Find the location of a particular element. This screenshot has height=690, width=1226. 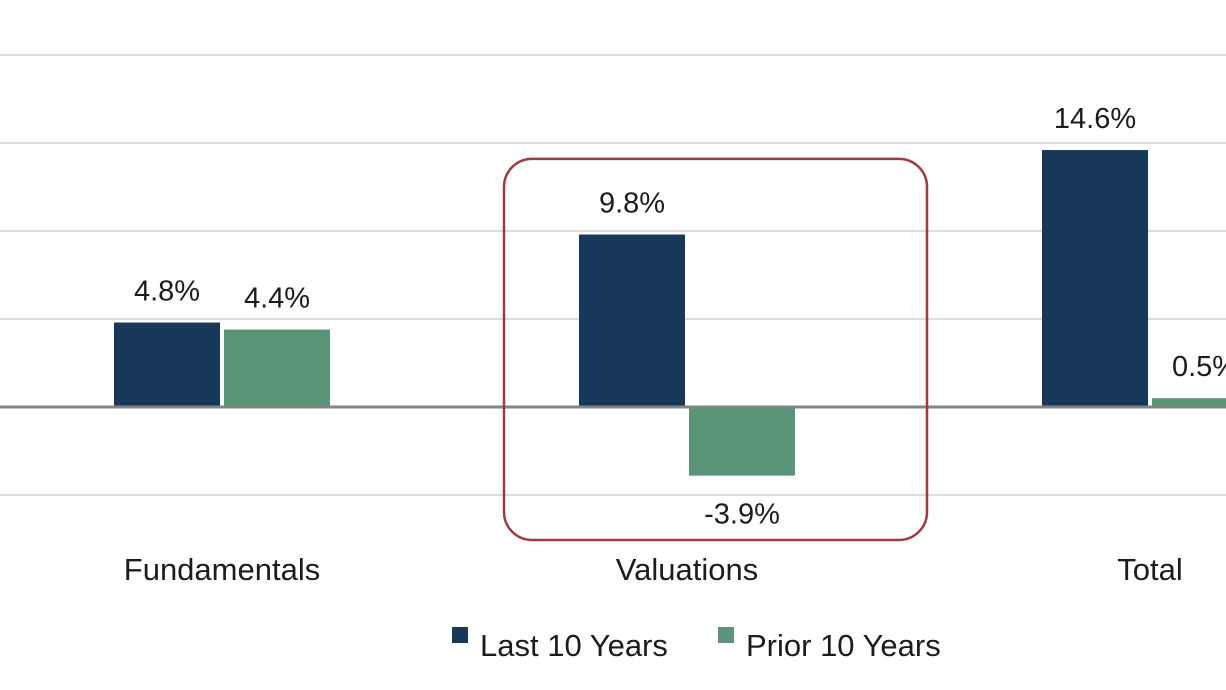

category-label: Total is located at coordinates (1149, 569).